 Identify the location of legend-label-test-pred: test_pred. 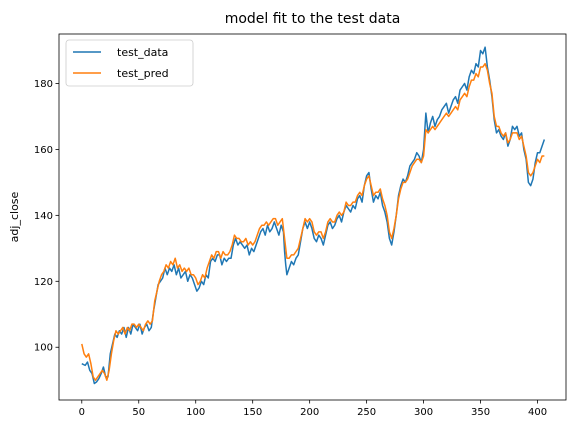
(143, 73).